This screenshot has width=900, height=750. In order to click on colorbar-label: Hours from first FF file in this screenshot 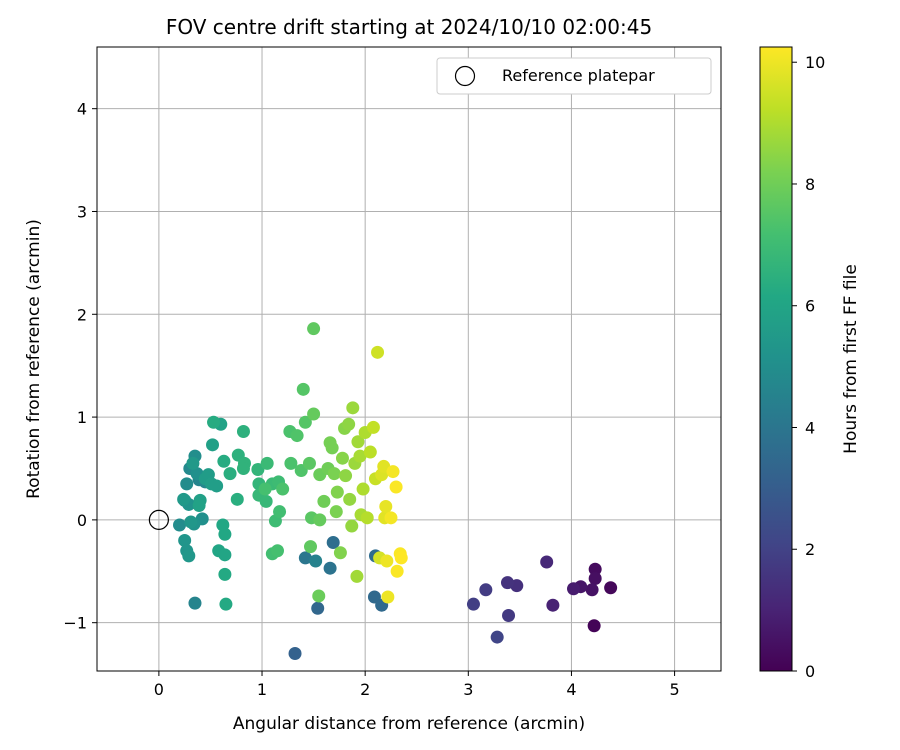, I will do `click(851, 359)`.